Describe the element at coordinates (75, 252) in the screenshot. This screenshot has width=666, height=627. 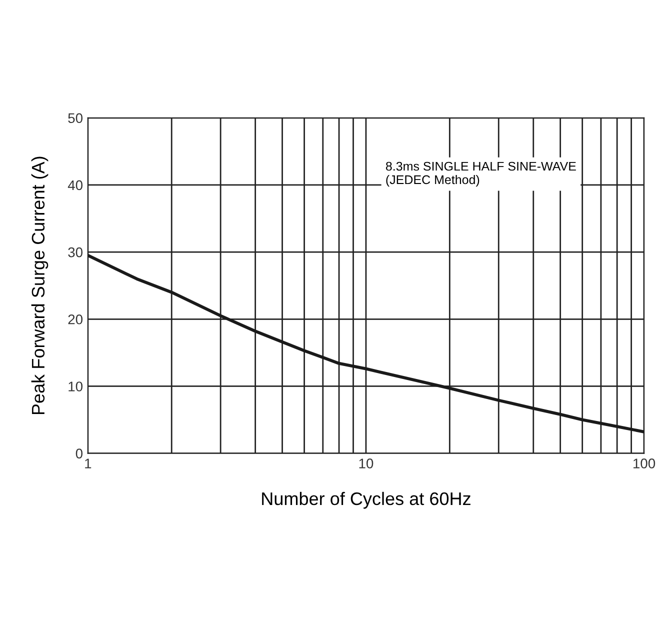
I see `y-tick-label: 30` at that location.